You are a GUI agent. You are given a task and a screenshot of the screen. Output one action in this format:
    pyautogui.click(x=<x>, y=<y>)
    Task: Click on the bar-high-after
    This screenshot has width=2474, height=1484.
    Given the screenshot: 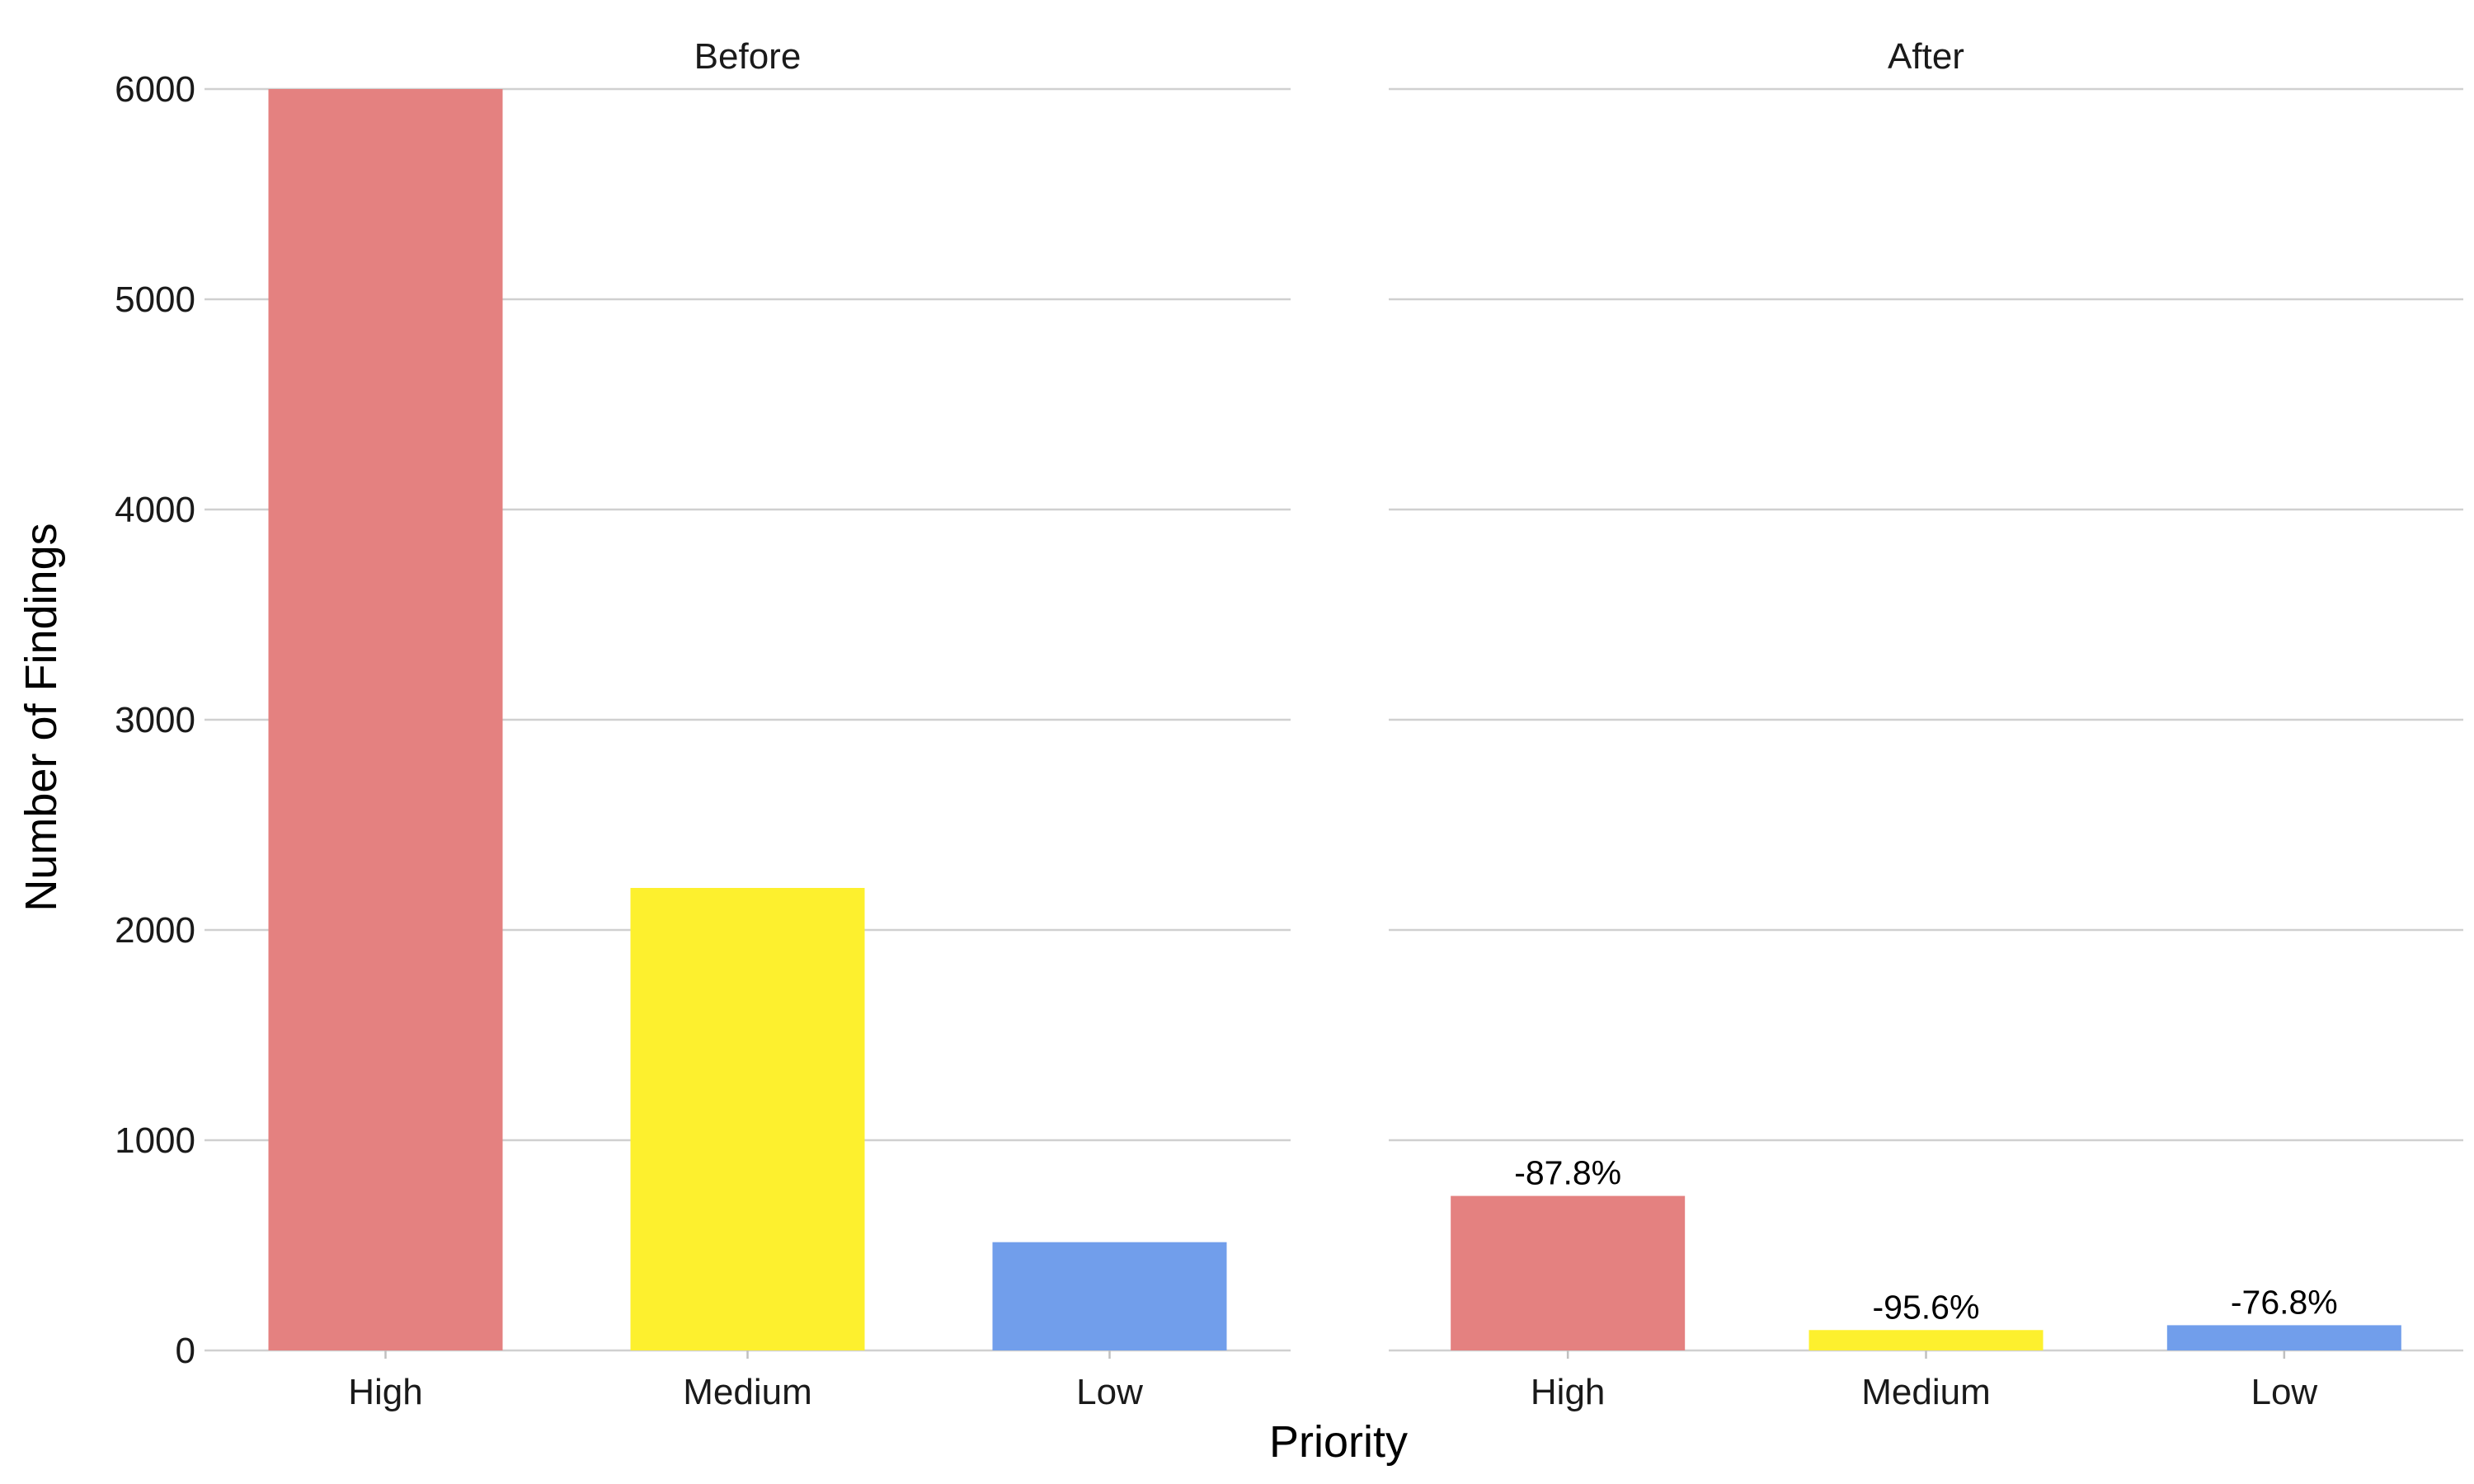 What is the action you would take?
    pyautogui.click(x=1568, y=1272)
    